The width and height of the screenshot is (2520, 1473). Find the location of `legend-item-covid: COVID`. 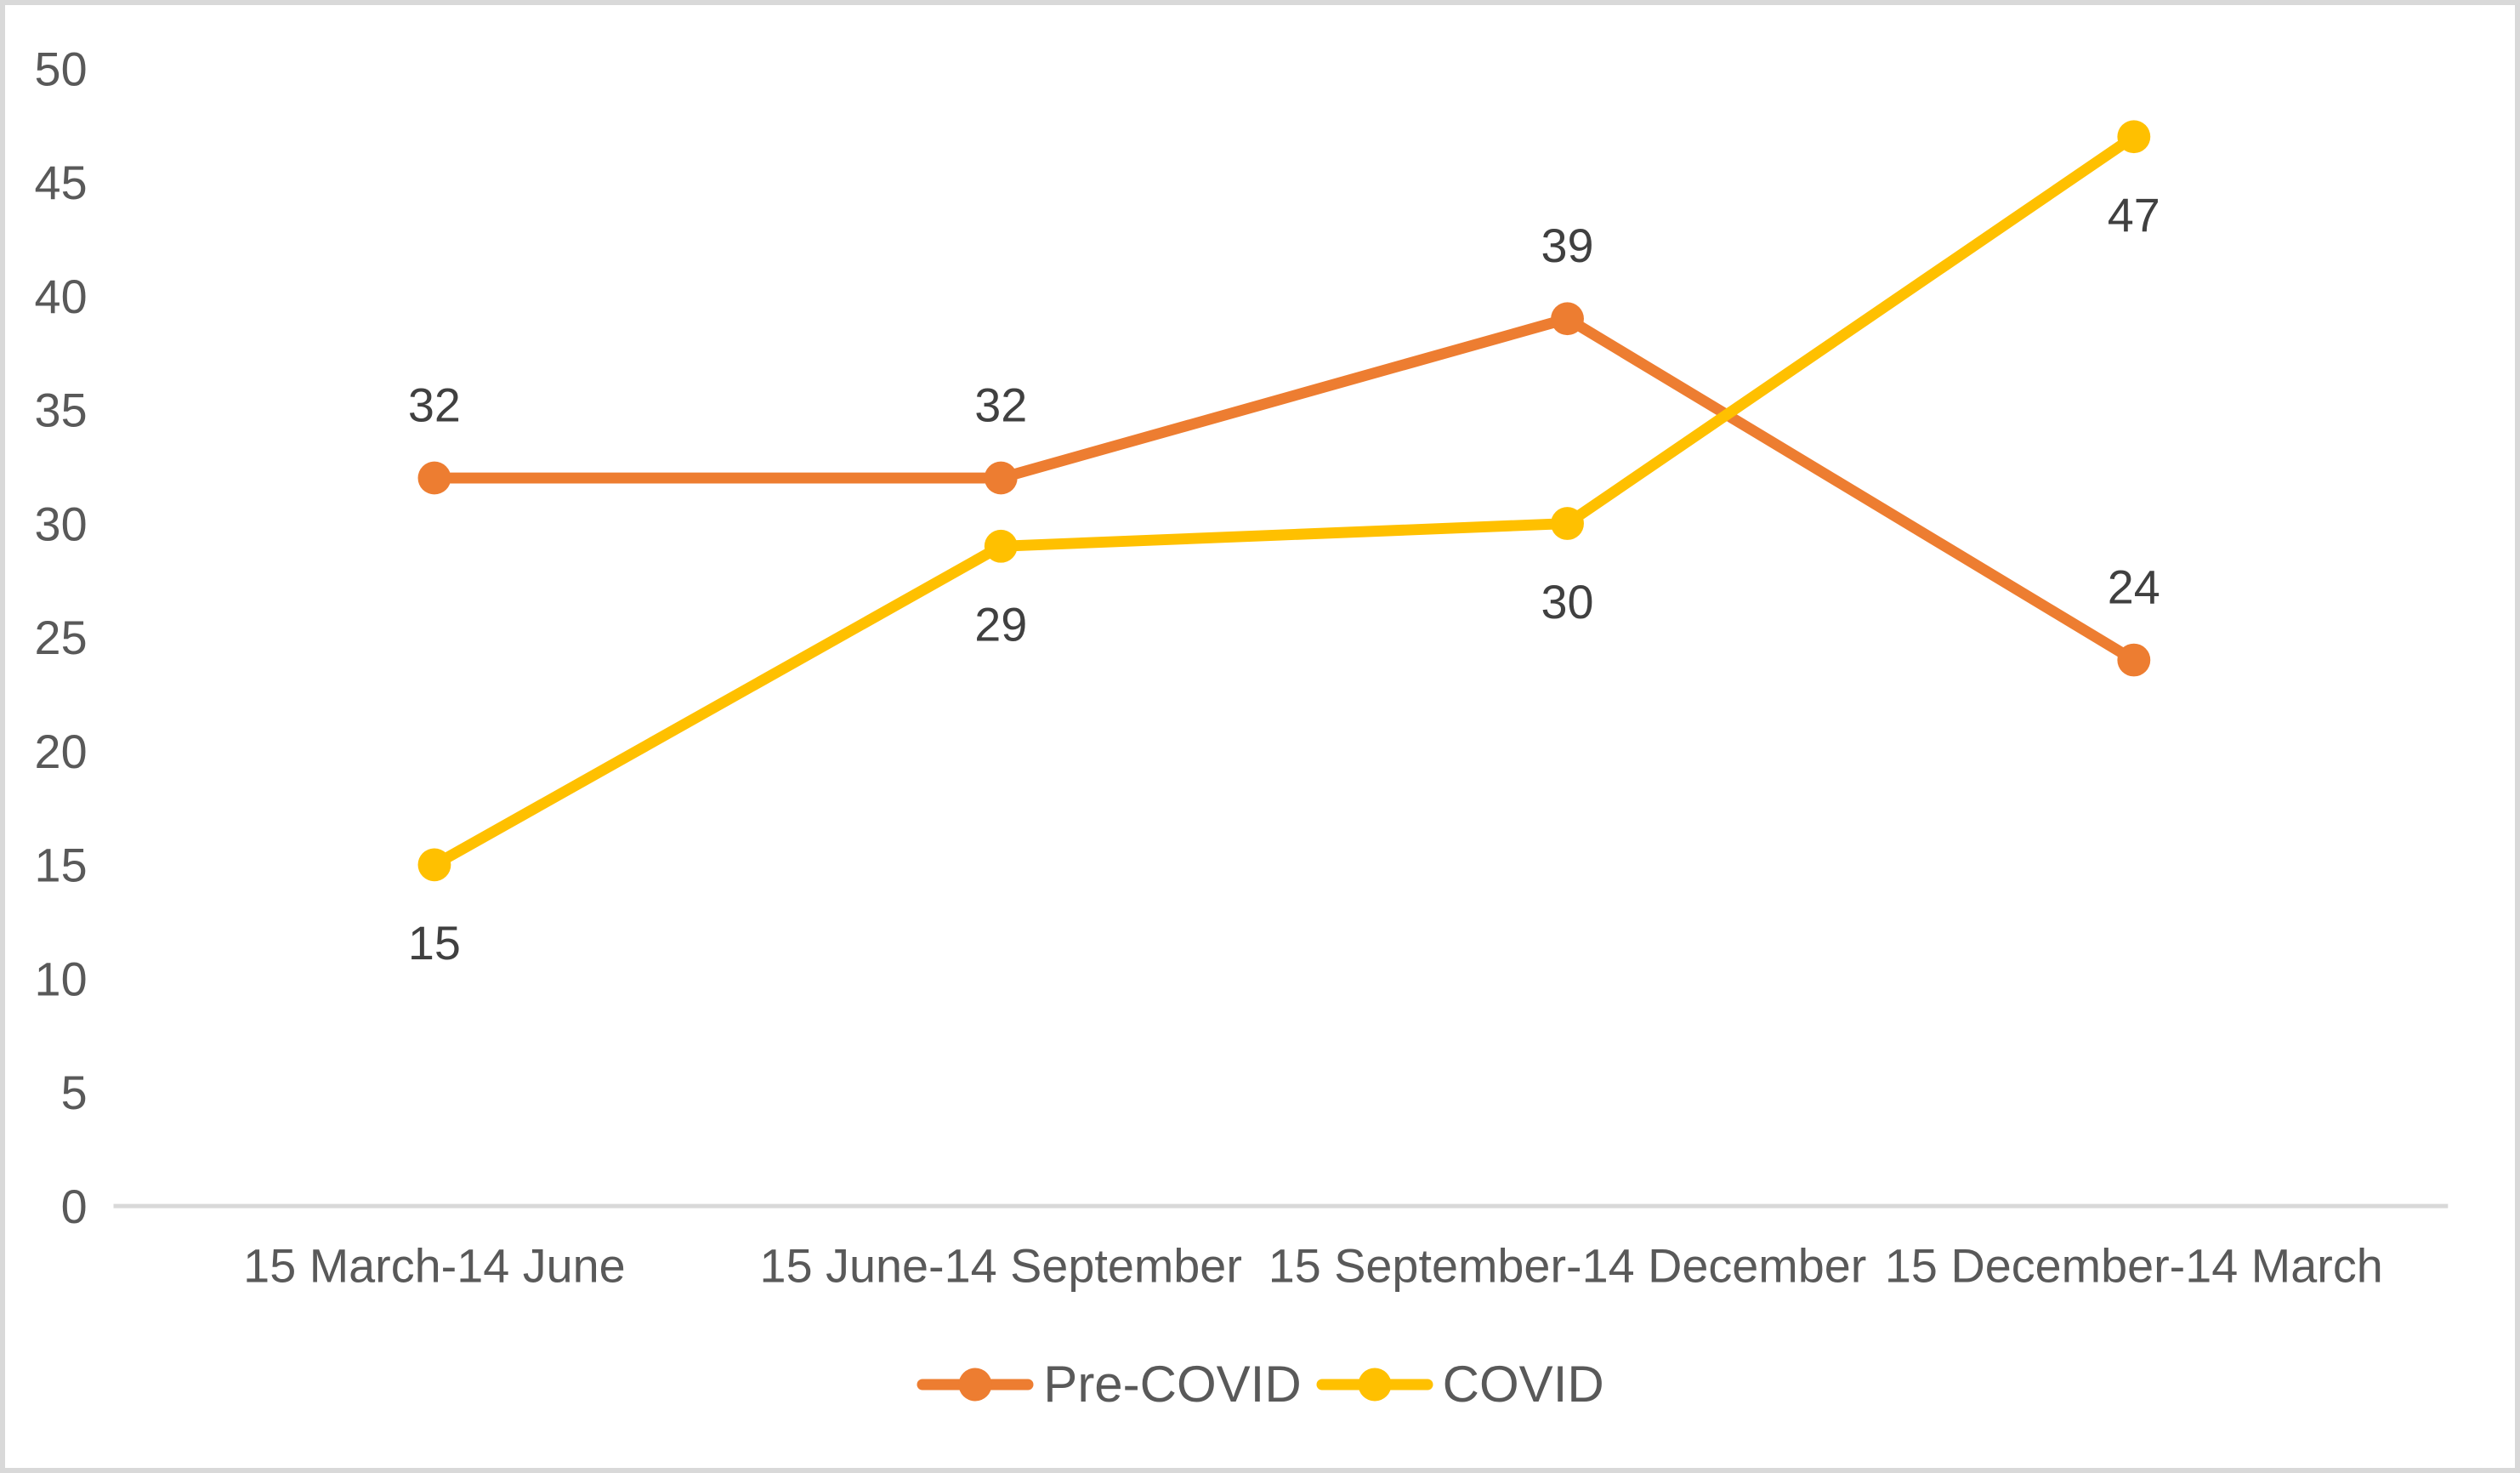

legend-item-covid: COVID is located at coordinates (1460, 1384).